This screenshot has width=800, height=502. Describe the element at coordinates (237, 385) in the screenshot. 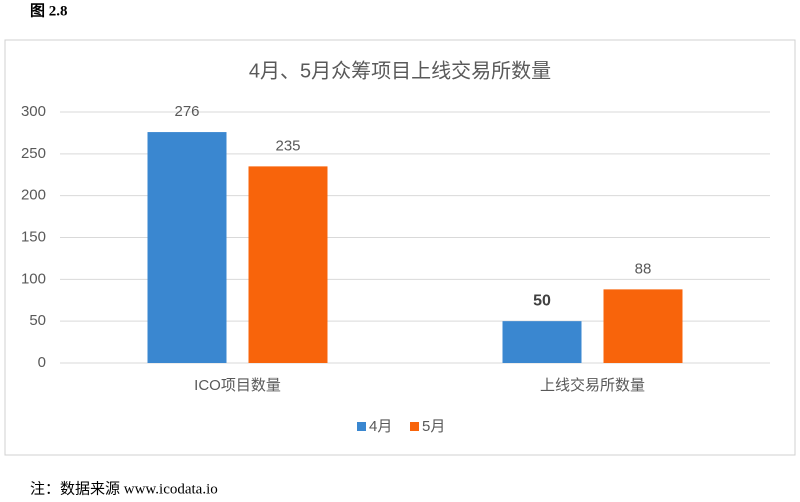

I see `x-tick-label: ICO项目数量` at that location.